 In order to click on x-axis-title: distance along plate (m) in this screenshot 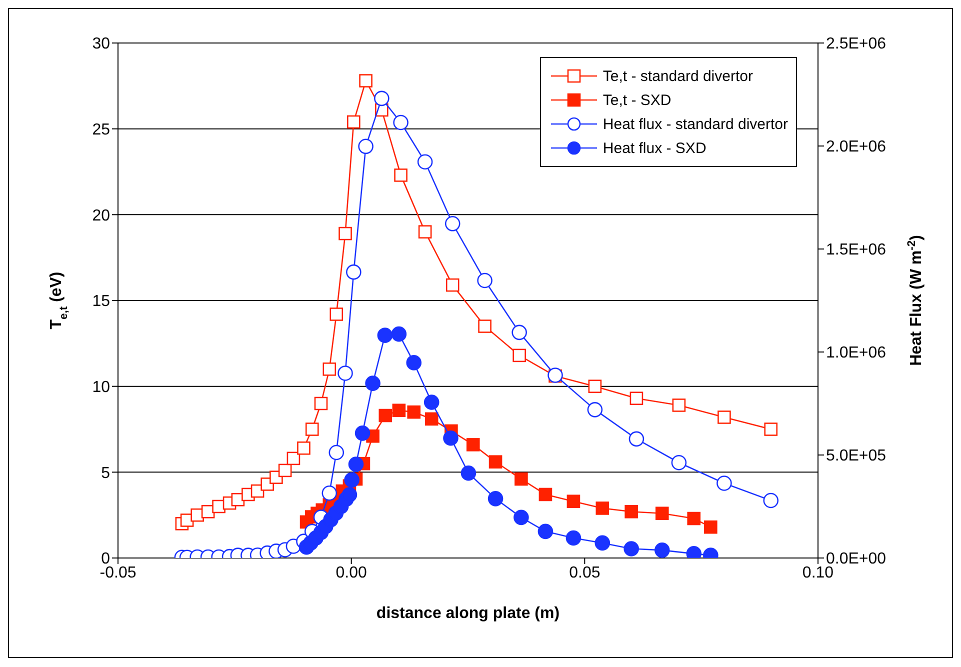, I will do `click(468, 613)`.